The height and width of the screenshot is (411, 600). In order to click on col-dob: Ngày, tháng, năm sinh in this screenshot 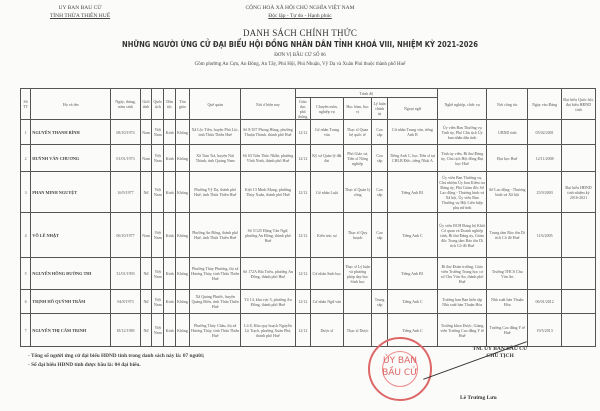, I will do `click(125, 104)`.